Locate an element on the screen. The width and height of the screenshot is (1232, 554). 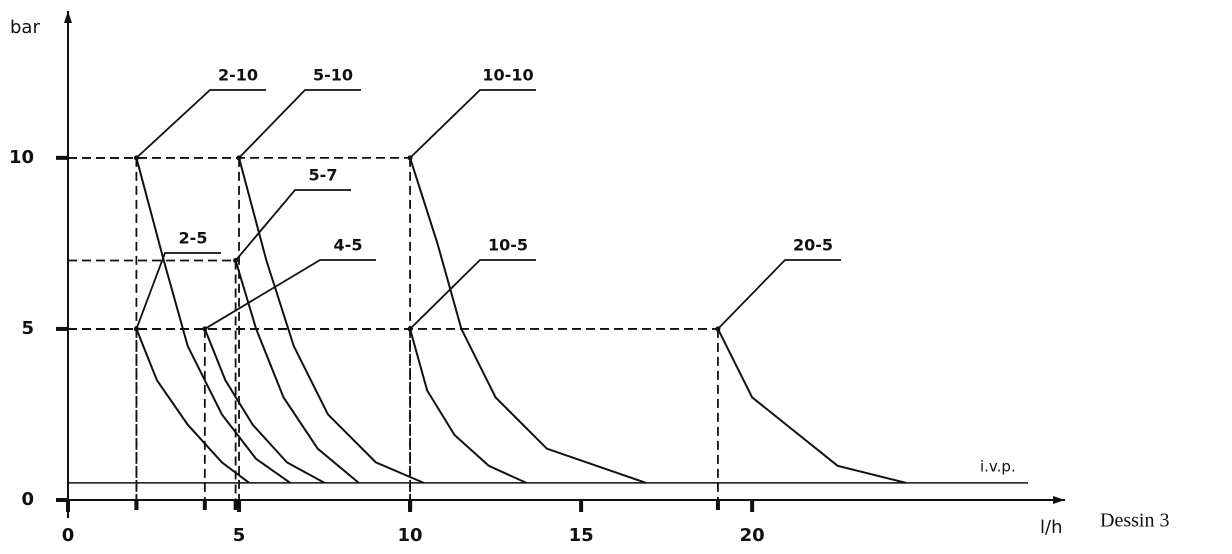
y-tick-label: 0 is located at coordinates (27, 499).